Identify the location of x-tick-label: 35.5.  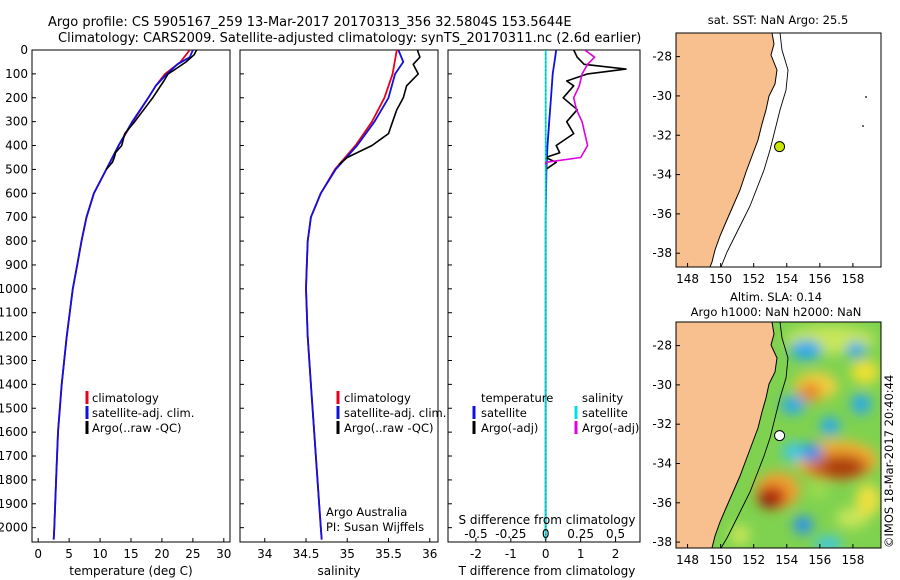
(388, 554).